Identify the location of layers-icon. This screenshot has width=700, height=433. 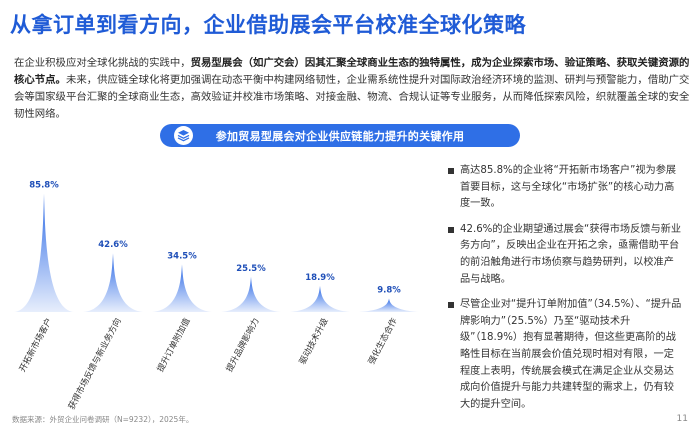
(183, 135).